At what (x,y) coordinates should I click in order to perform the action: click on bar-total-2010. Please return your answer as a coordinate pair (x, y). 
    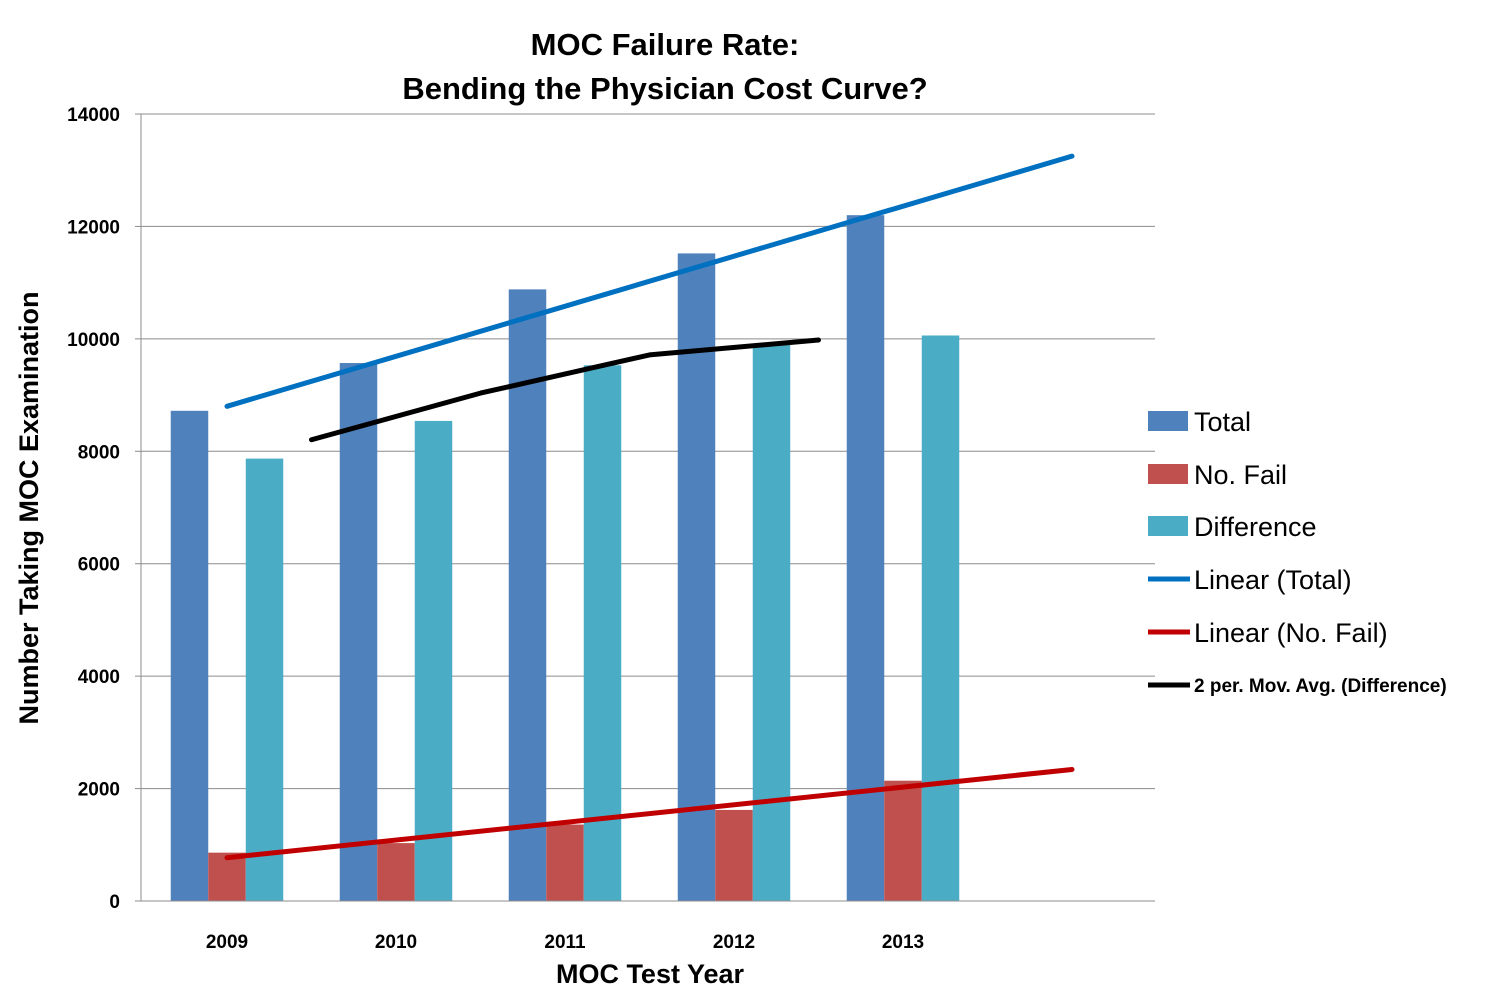
    Looking at the image, I should click on (358, 632).